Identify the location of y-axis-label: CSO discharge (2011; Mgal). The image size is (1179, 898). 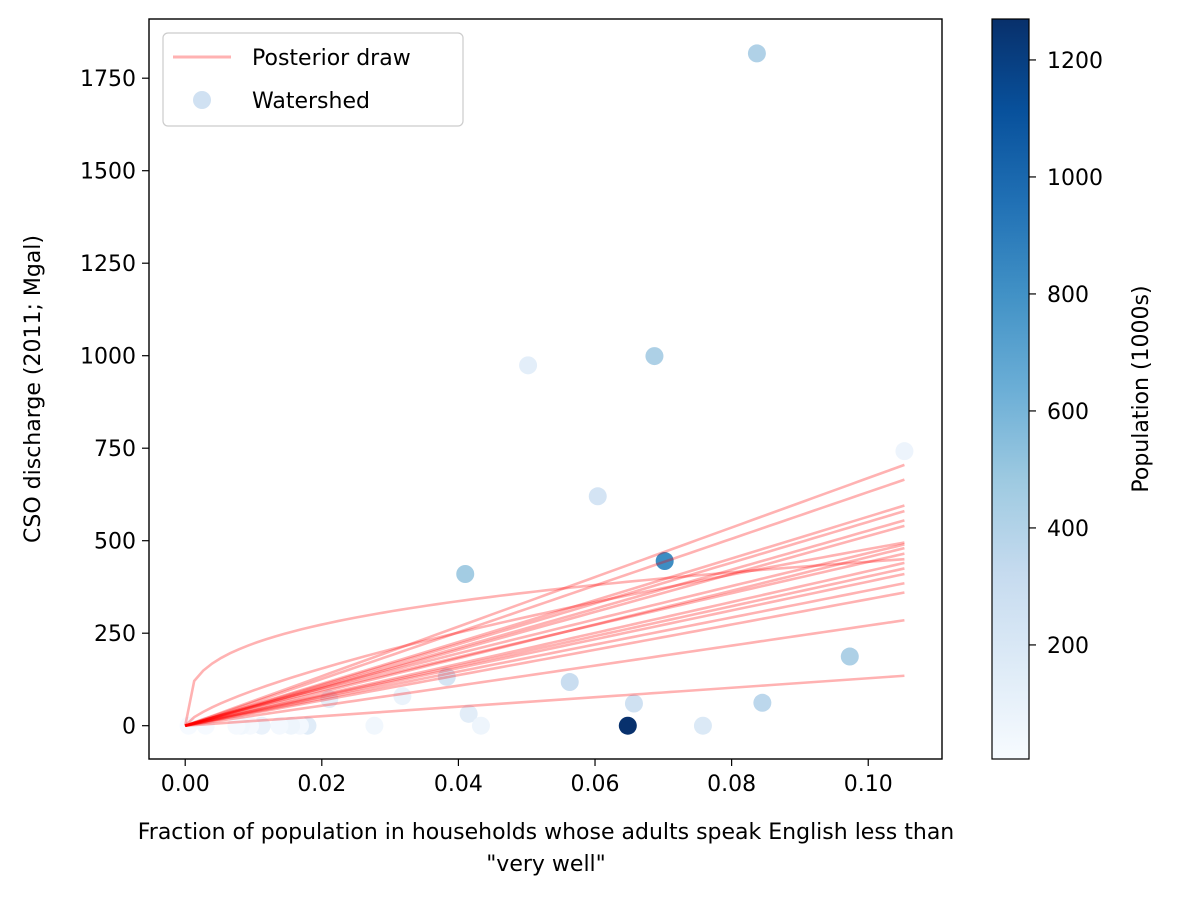
(33, 389).